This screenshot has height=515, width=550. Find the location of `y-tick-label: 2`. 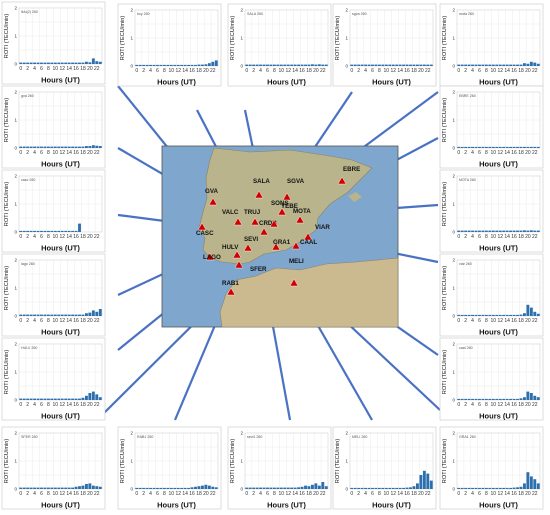

y-tick-label: 2 is located at coordinates (453, 344).